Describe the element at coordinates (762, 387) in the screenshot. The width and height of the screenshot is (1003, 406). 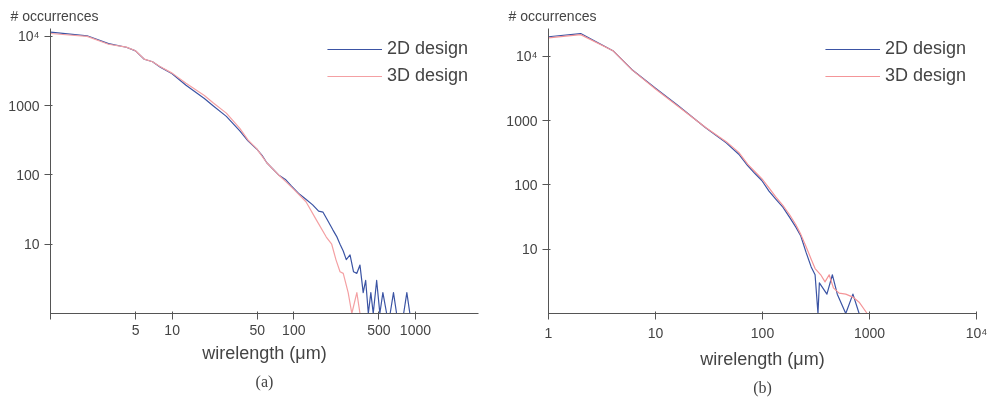
I see `text: (b)` at that location.